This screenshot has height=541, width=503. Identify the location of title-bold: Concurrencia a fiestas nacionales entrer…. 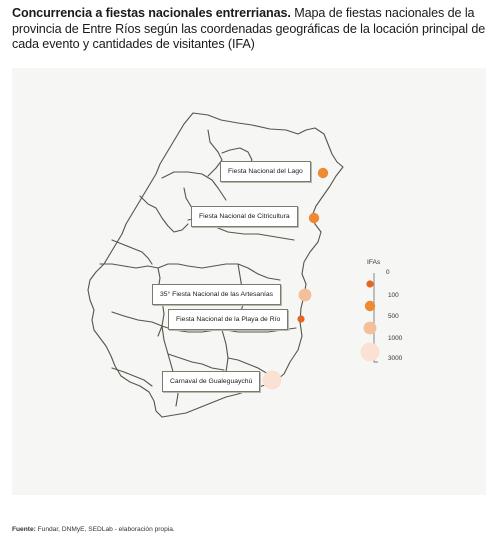
(151, 13).